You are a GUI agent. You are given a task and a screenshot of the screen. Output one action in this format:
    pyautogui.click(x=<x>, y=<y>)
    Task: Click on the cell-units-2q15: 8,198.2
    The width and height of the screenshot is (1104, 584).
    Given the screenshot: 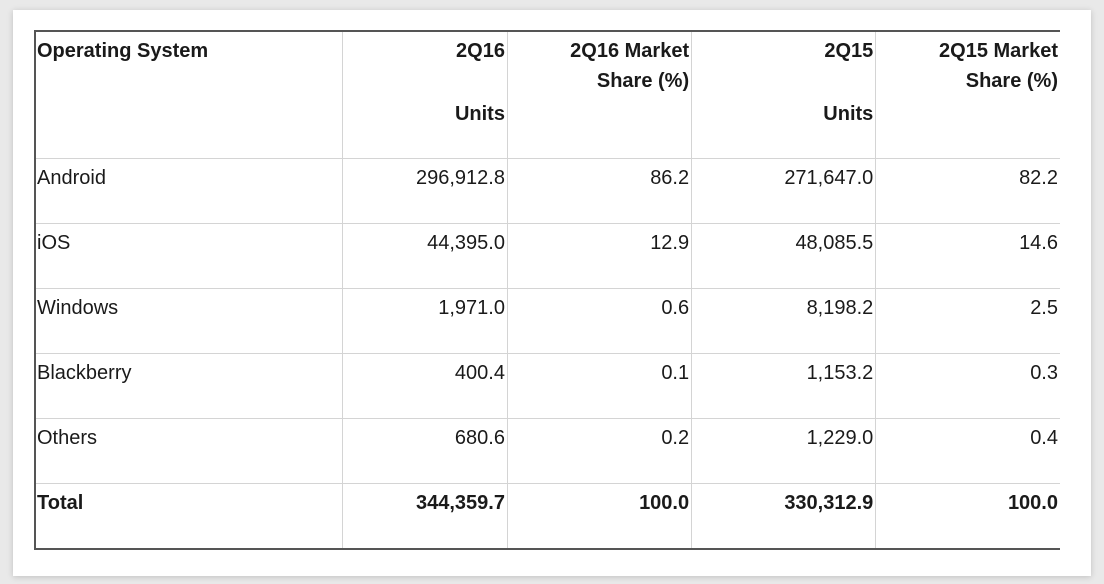 What is the action you would take?
    pyautogui.click(x=783, y=321)
    